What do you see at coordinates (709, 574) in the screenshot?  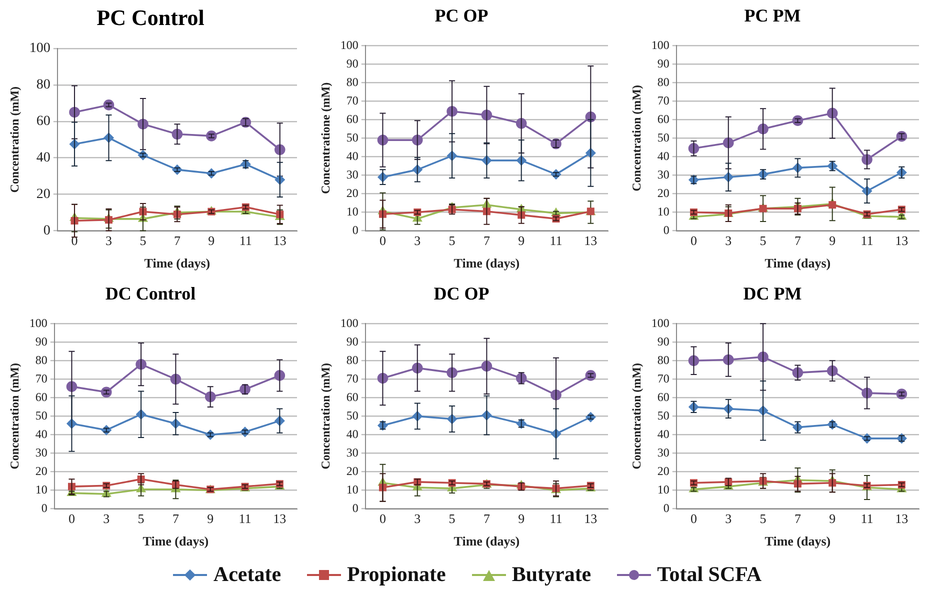 I see `legend-label: Total SCFA` at bounding box center [709, 574].